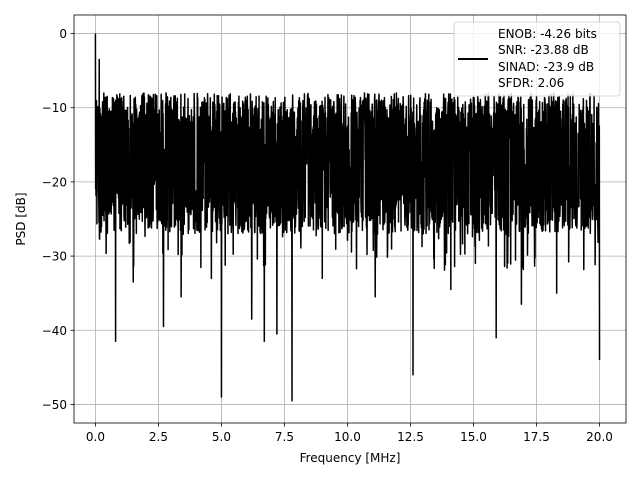  I want to click on y-tick-label: −40, so click(54, 331).